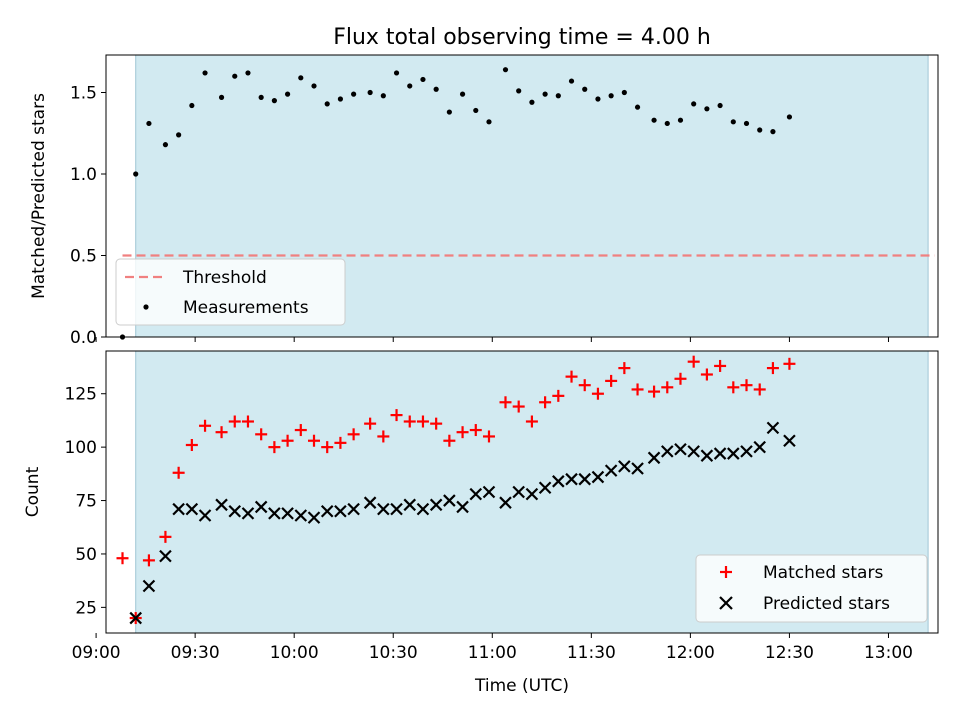 Image resolution: width=960 pixels, height=720 pixels. Describe the element at coordinates (83, 256) in the screenshot. I see `y-tick-label: 0.5` at that location.